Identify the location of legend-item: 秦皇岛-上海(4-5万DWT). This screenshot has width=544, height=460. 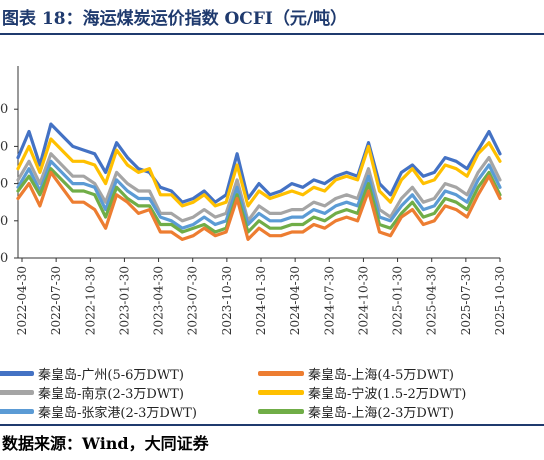
(356, 373).